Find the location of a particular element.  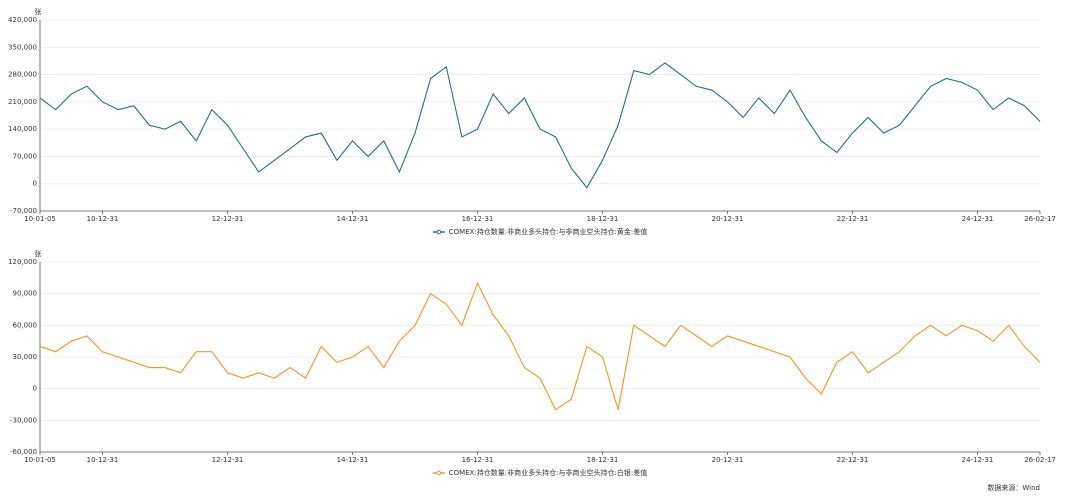

y-tick-label: 420,000 is located at coordinates (22, 20).